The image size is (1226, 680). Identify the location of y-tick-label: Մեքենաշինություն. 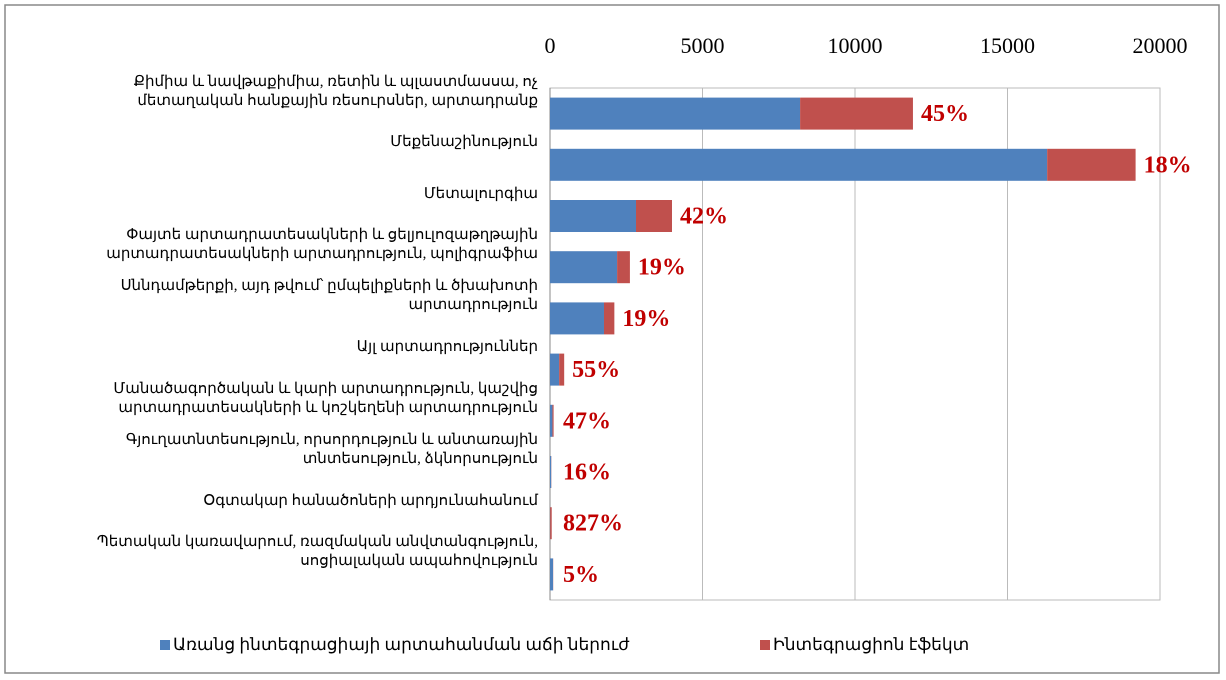
(464, 142).